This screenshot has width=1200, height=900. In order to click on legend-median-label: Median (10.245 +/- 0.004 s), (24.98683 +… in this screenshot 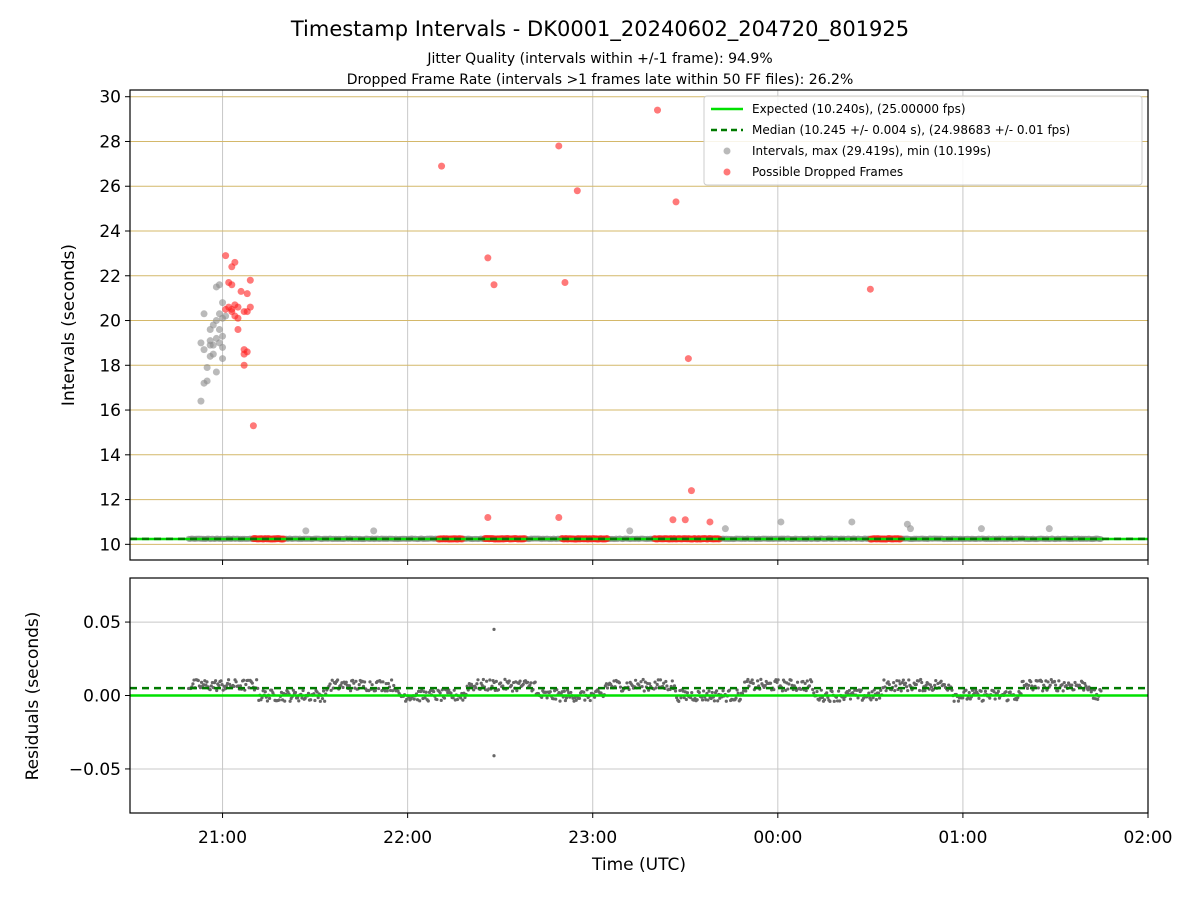, I will do `click(911, 130)`.